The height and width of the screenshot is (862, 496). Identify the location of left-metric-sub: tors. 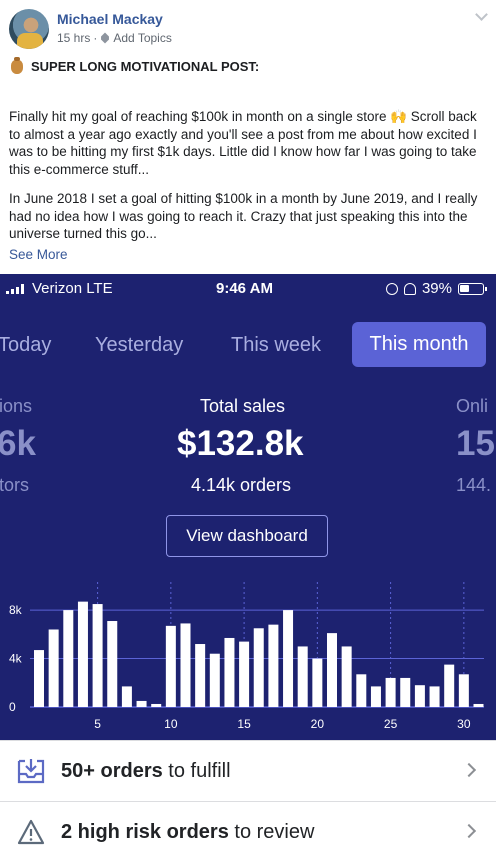
(15, 485).